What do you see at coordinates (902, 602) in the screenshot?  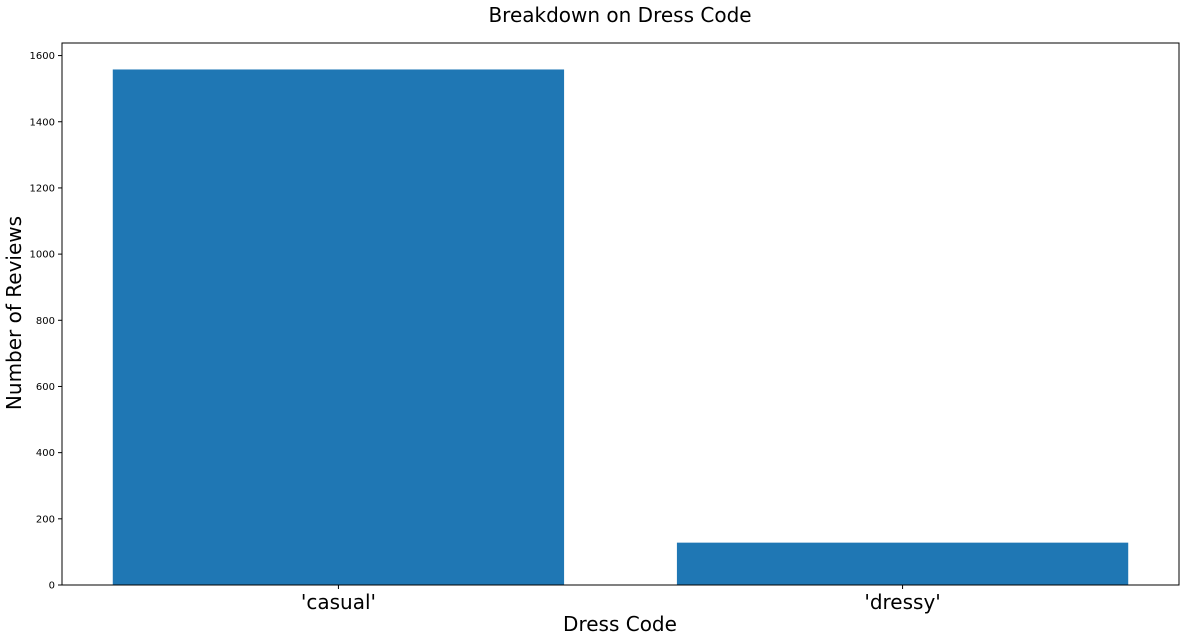 I see `x-tick-label: 'dressy'` at bounding box center [902, 602].